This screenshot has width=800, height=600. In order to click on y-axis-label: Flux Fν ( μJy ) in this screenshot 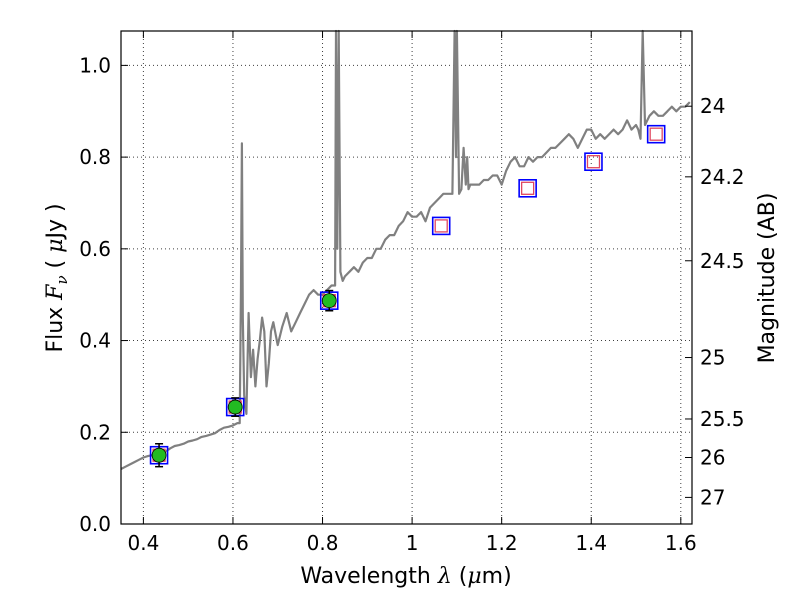, I will do `click(57, 277)`.